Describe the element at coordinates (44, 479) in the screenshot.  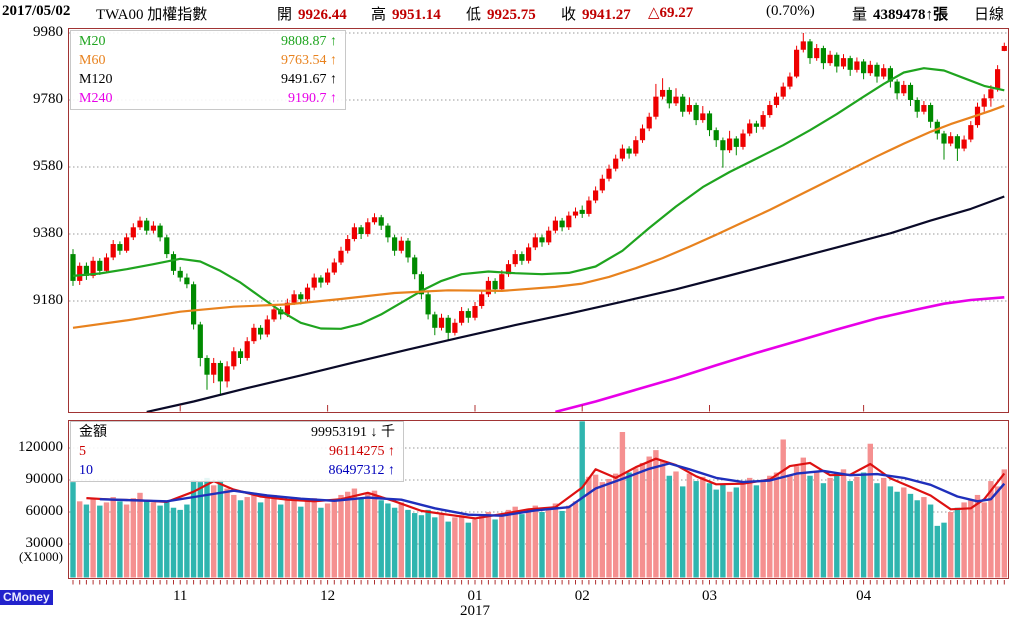
I see `volume-y-tick-label: 90000` at that location.